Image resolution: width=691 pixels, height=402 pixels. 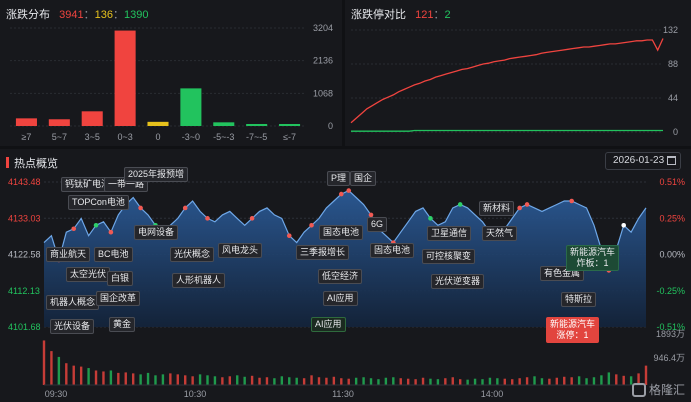 I want to click on nev-limitup-box: 新能源汽车 涨停：1, so click(x=573, y=330).